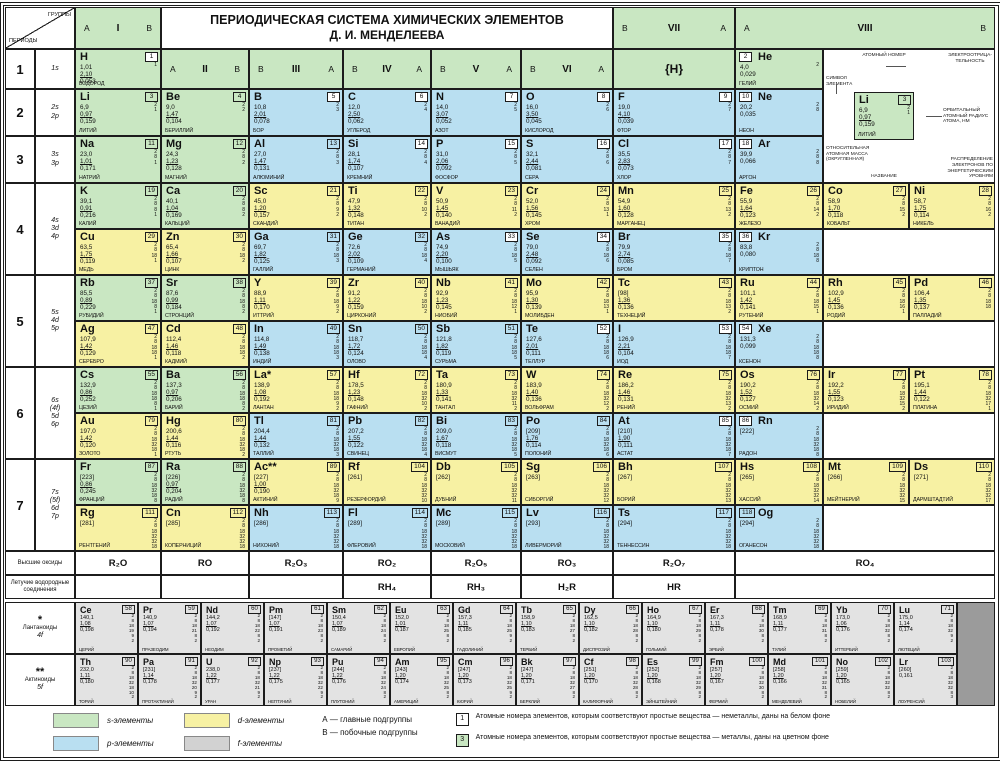  What do you see at coordinates (610, 680) in the screenshot?
I see `element-Cf: Cf 98 [251] 1,20 0,170 2 8 18 32 28 8 2 КАЛИФОРНИЙ` at bounding box center [610, 680].